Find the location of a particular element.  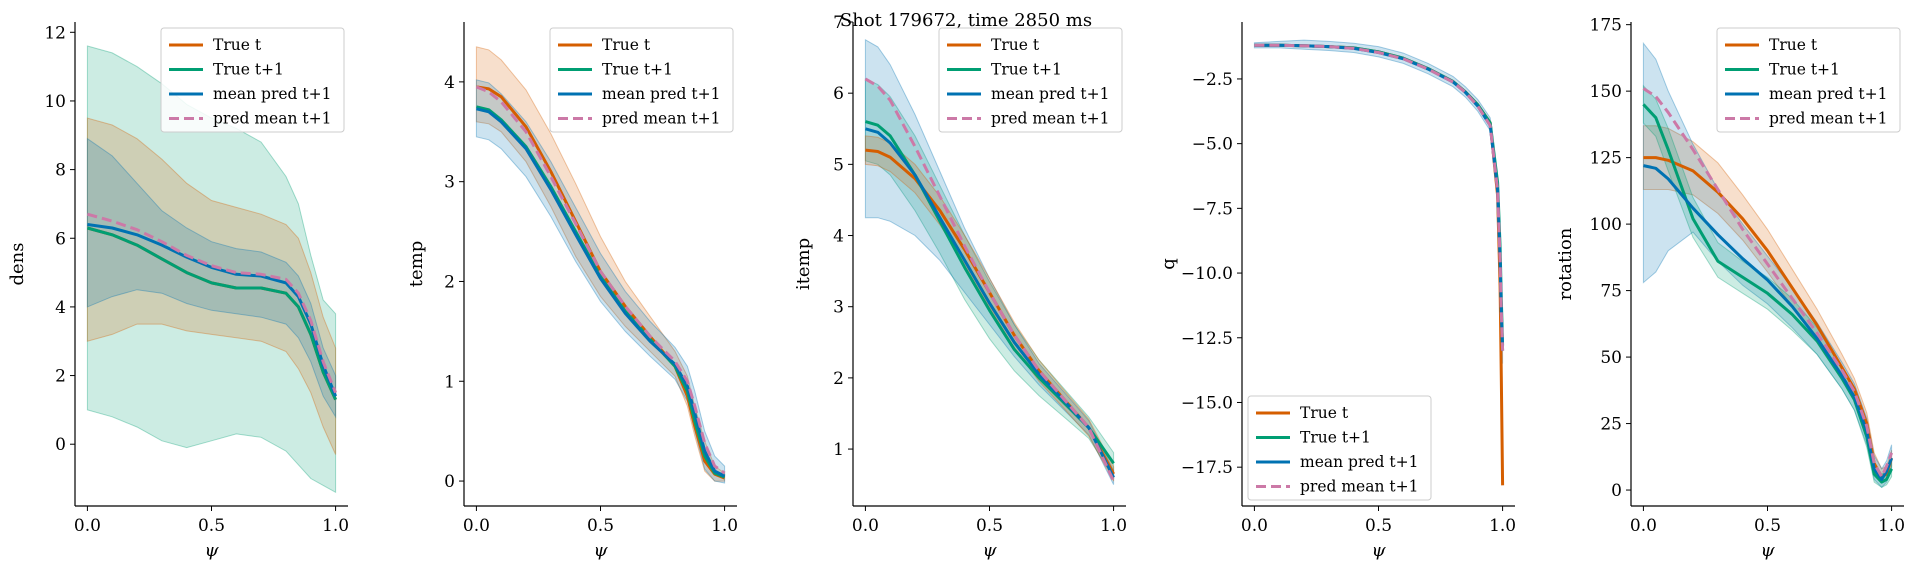

y-tick-label: −12.5 is located at coordinates (1207, 339).